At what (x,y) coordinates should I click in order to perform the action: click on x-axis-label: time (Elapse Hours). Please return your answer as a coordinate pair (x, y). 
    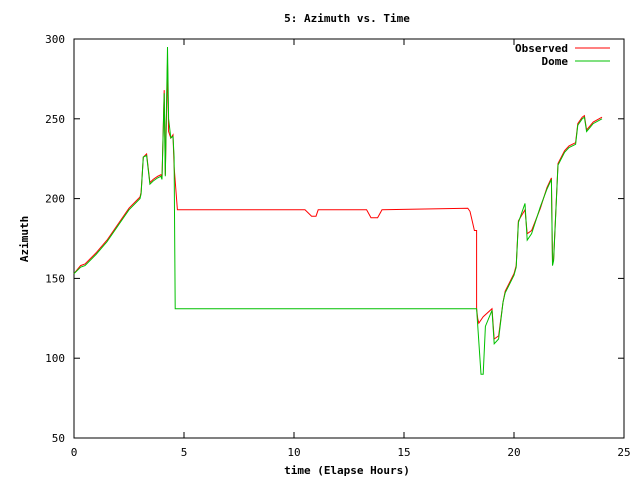
    Looking at the image, I should click on (347, 470).